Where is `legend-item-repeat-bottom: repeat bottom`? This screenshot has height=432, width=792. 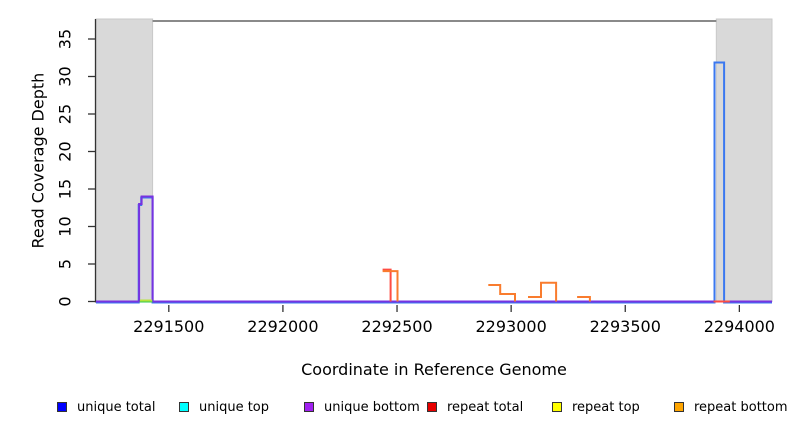 legend-item-repeat-bottom: repeat bottom is located at coordinates (731, 407).